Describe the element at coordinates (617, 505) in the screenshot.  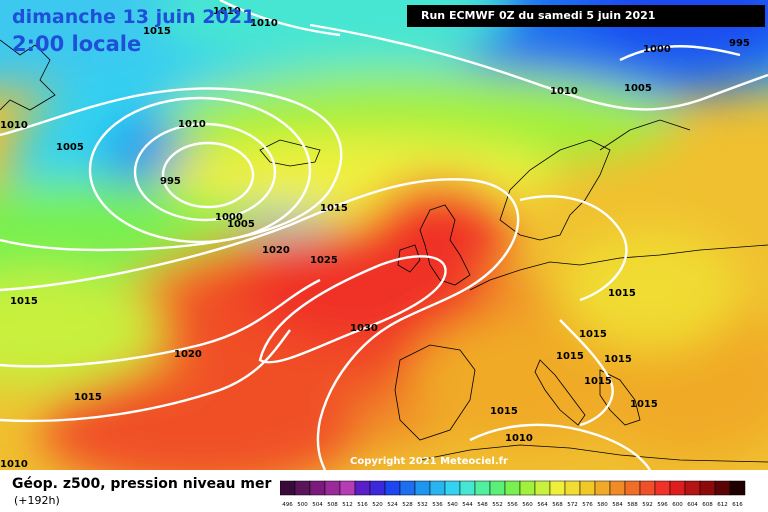
I see `scale-label: 584` at that location.